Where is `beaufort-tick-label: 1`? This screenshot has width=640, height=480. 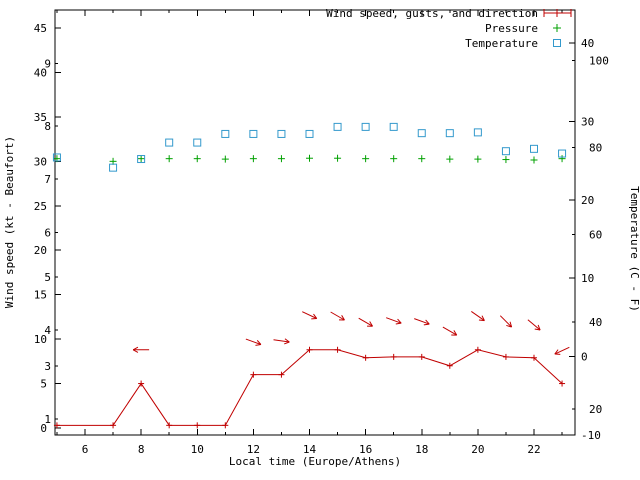 beaufort-tick-label: 1 is located at coordinates (47, 419).